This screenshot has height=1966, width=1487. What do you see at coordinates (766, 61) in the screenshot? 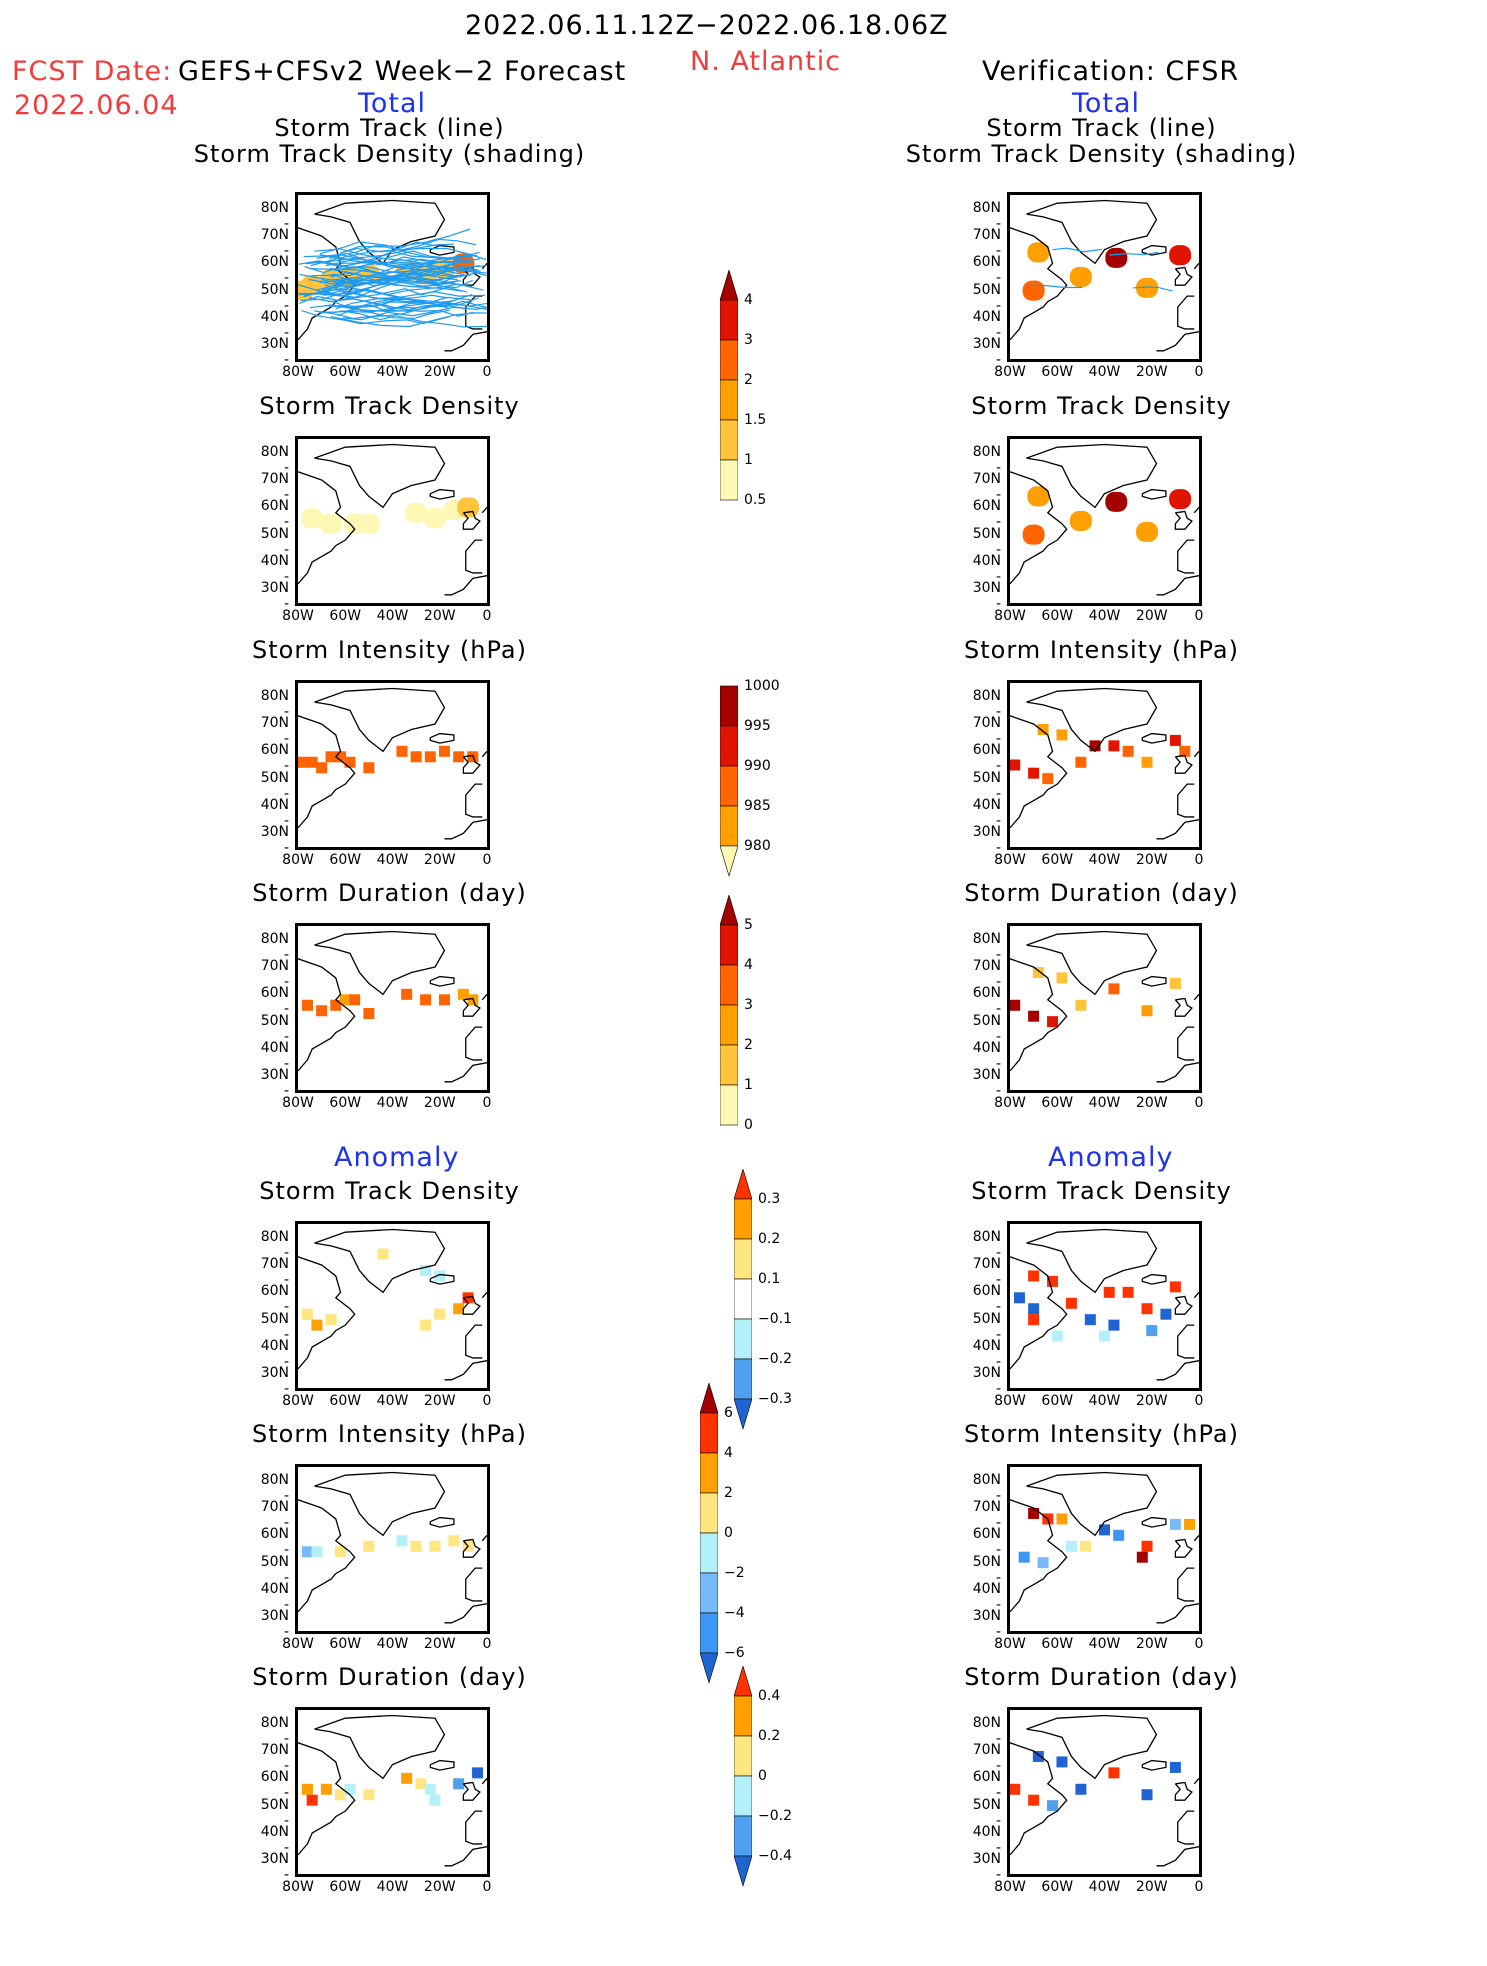
I see `region-title: N. Atlantic` at bounding box center [766, 61].